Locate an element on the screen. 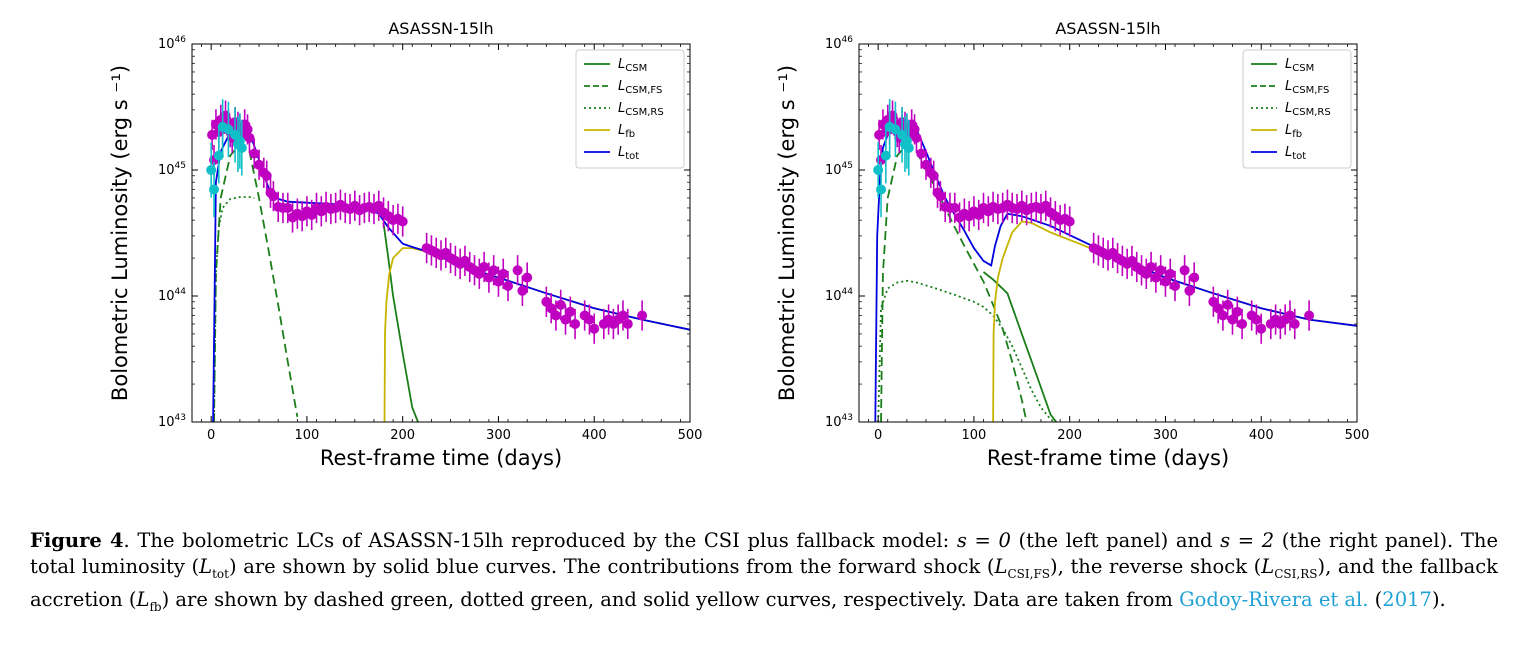 The image size is (1527, 650). legend-label: LCSM,FS is located at coordinates (640, 87).